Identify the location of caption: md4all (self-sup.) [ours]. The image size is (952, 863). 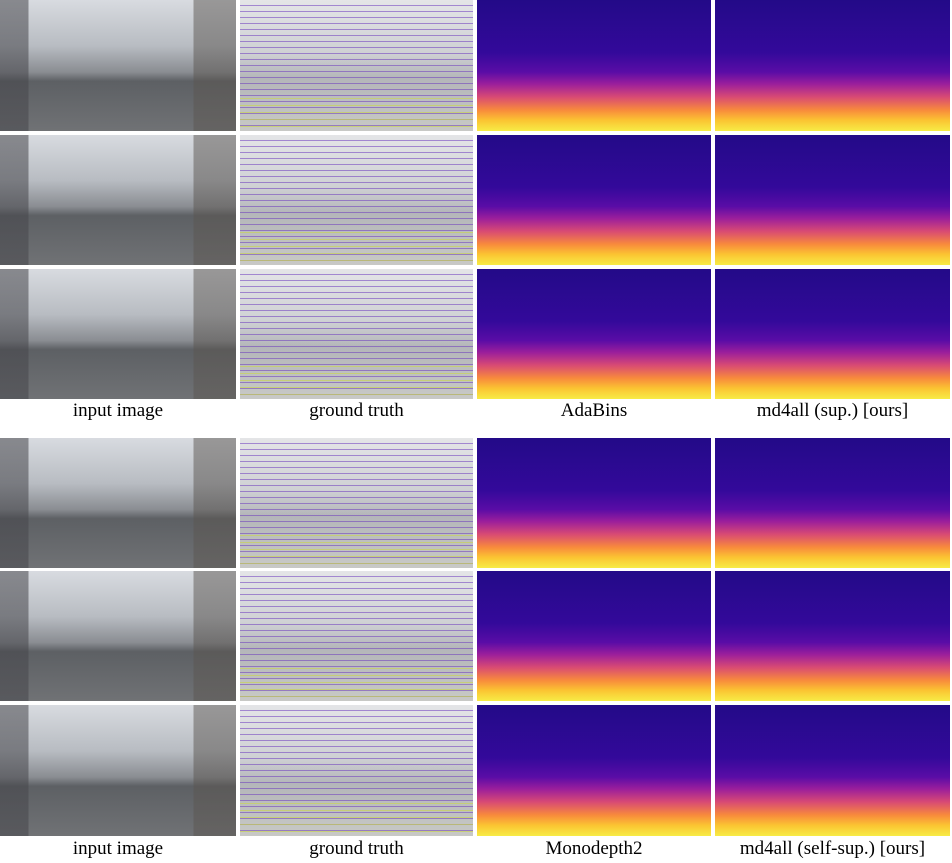
(832, 848).